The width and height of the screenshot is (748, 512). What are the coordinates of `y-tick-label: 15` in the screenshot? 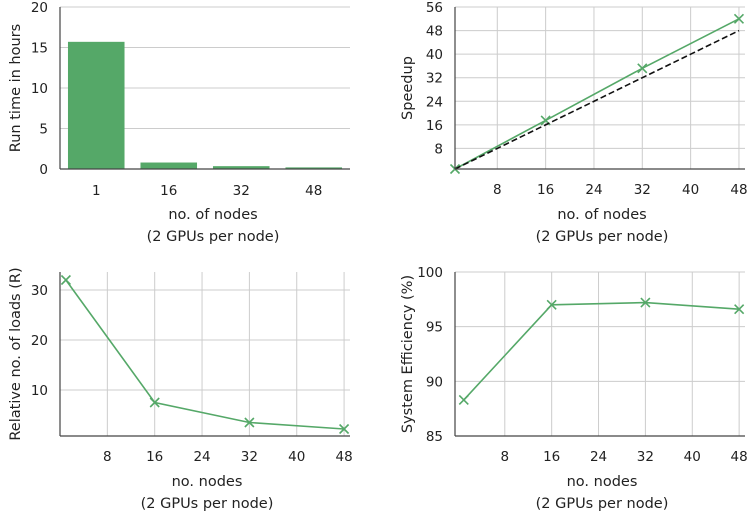 It's located at (39, 49).